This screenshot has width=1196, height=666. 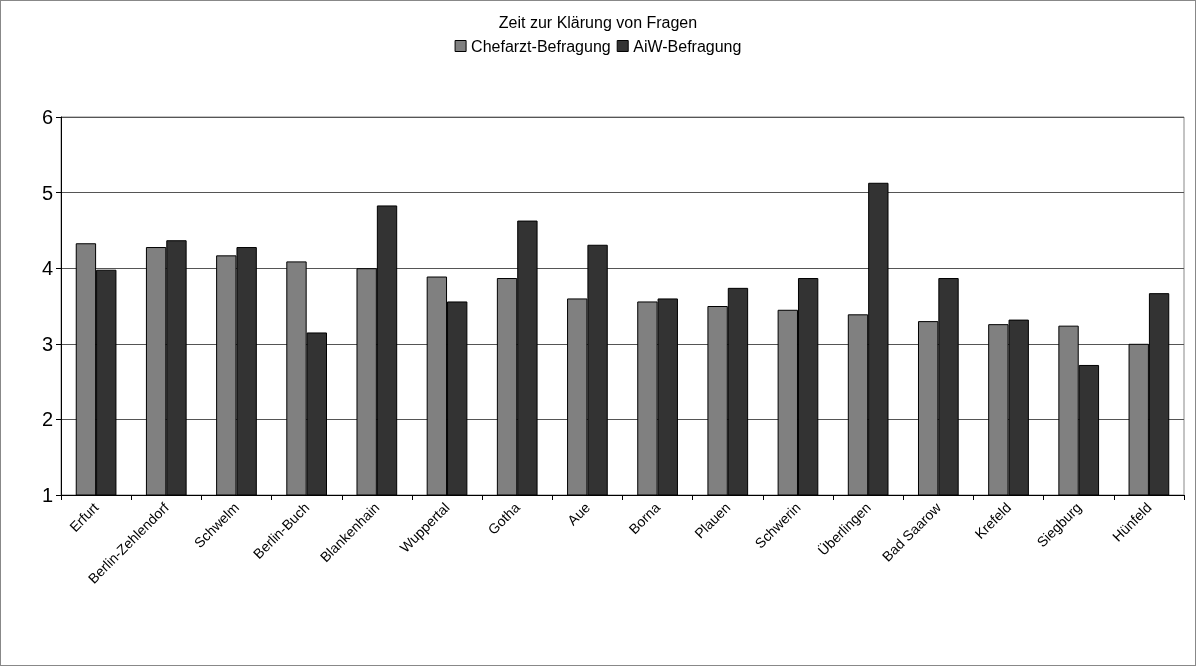 What do you see at coordinates (47, 495) in the screenshot?
I see `y-tick-label: 1` at bounding box center [47, 495].